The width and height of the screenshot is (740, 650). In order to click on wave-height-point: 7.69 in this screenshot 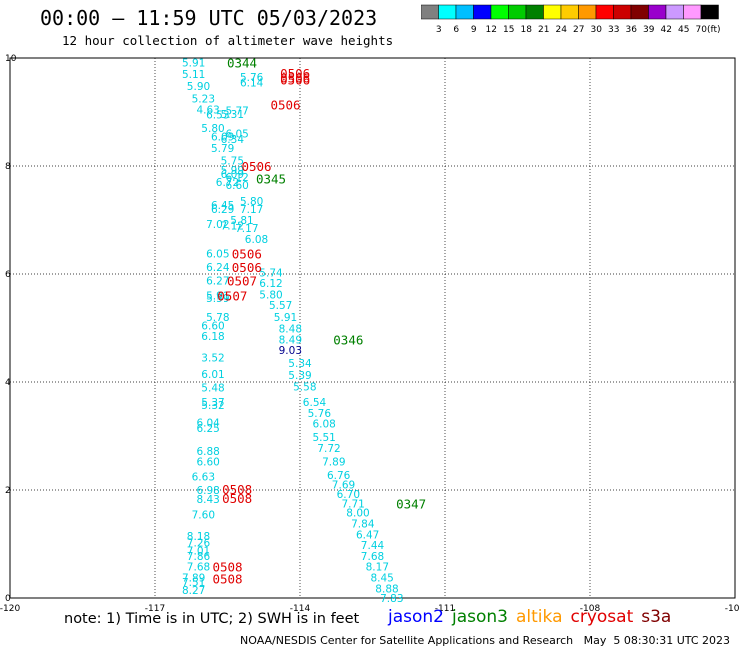, I will do `click(343, 486)`.